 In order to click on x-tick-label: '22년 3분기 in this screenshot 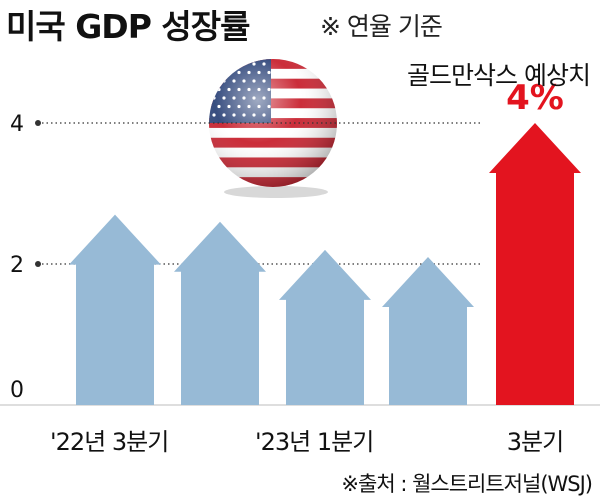, I will do `click(109, 442)`.